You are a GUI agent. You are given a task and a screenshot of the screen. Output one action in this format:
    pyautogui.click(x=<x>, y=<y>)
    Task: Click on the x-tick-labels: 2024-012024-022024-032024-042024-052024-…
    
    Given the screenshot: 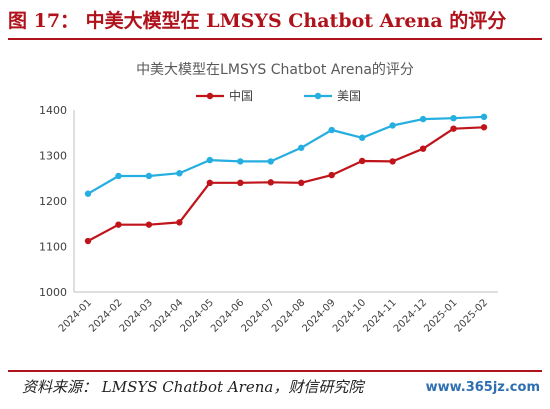 What is the action you would take?
    pyautogui.click(x=273, y=315)
    